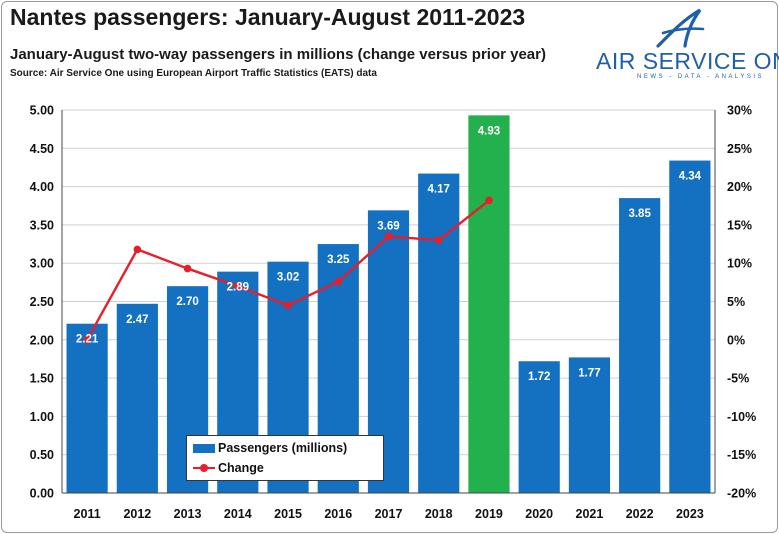 This screenshot has width=779, height=534. Describe the element at coordinates (489, 131) in the screenshot. I see `bar-value-label: 4.93` at that location.